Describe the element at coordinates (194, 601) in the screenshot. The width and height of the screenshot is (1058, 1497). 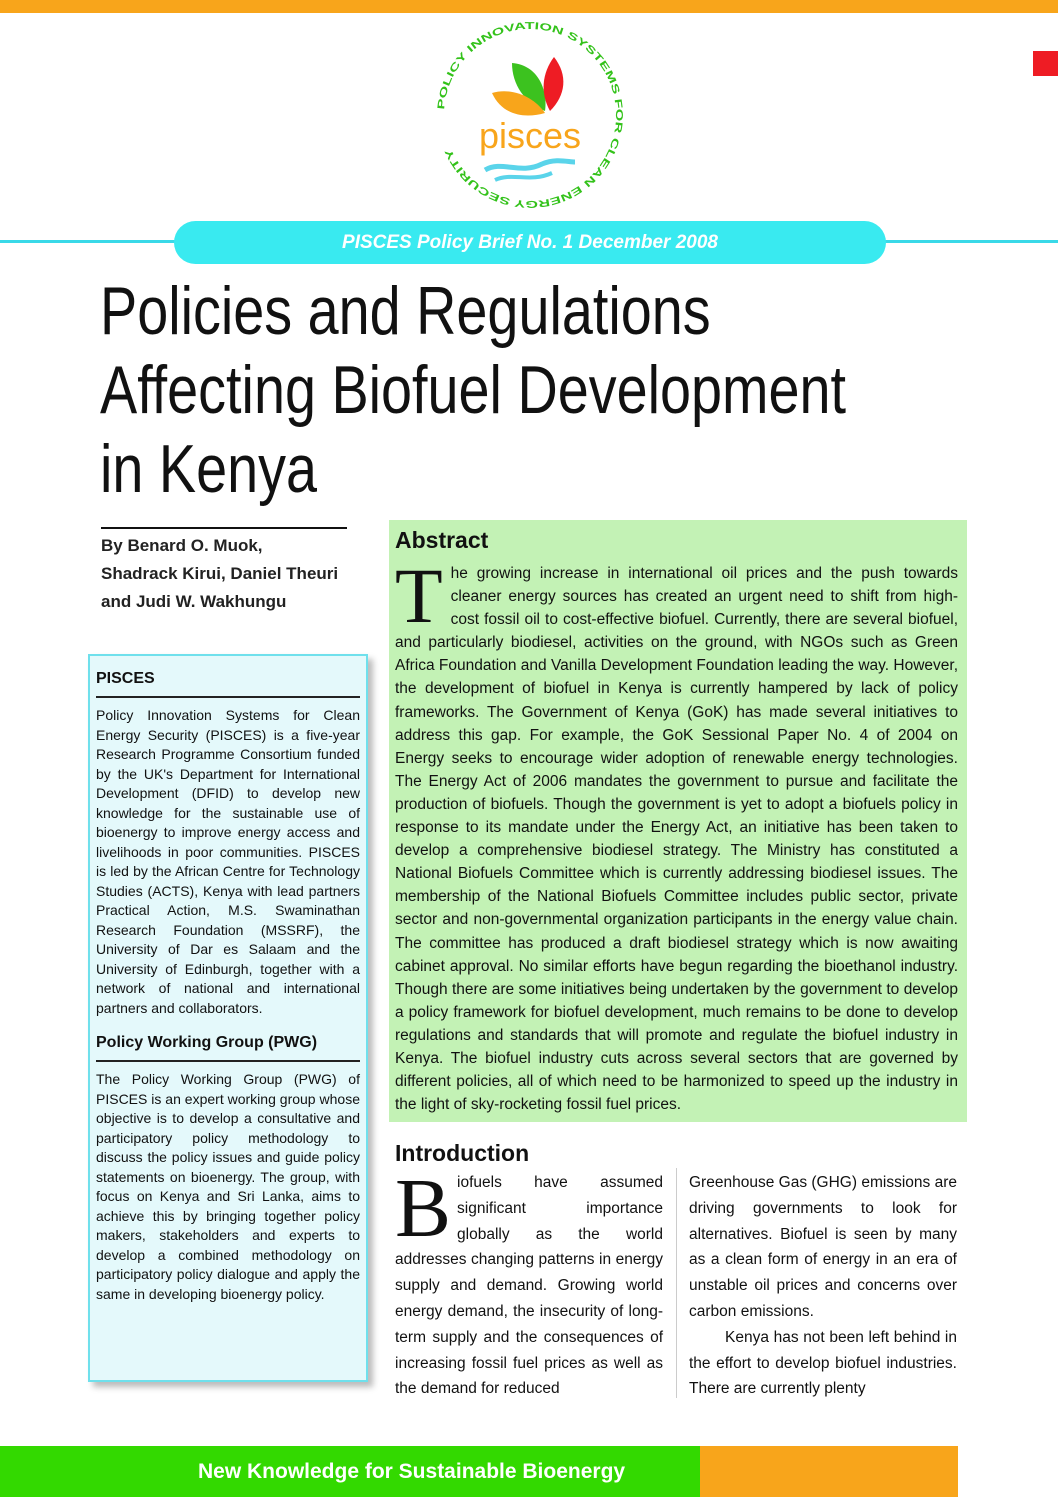
I see `author-line: and Judi W. Wakhungu` at that location.